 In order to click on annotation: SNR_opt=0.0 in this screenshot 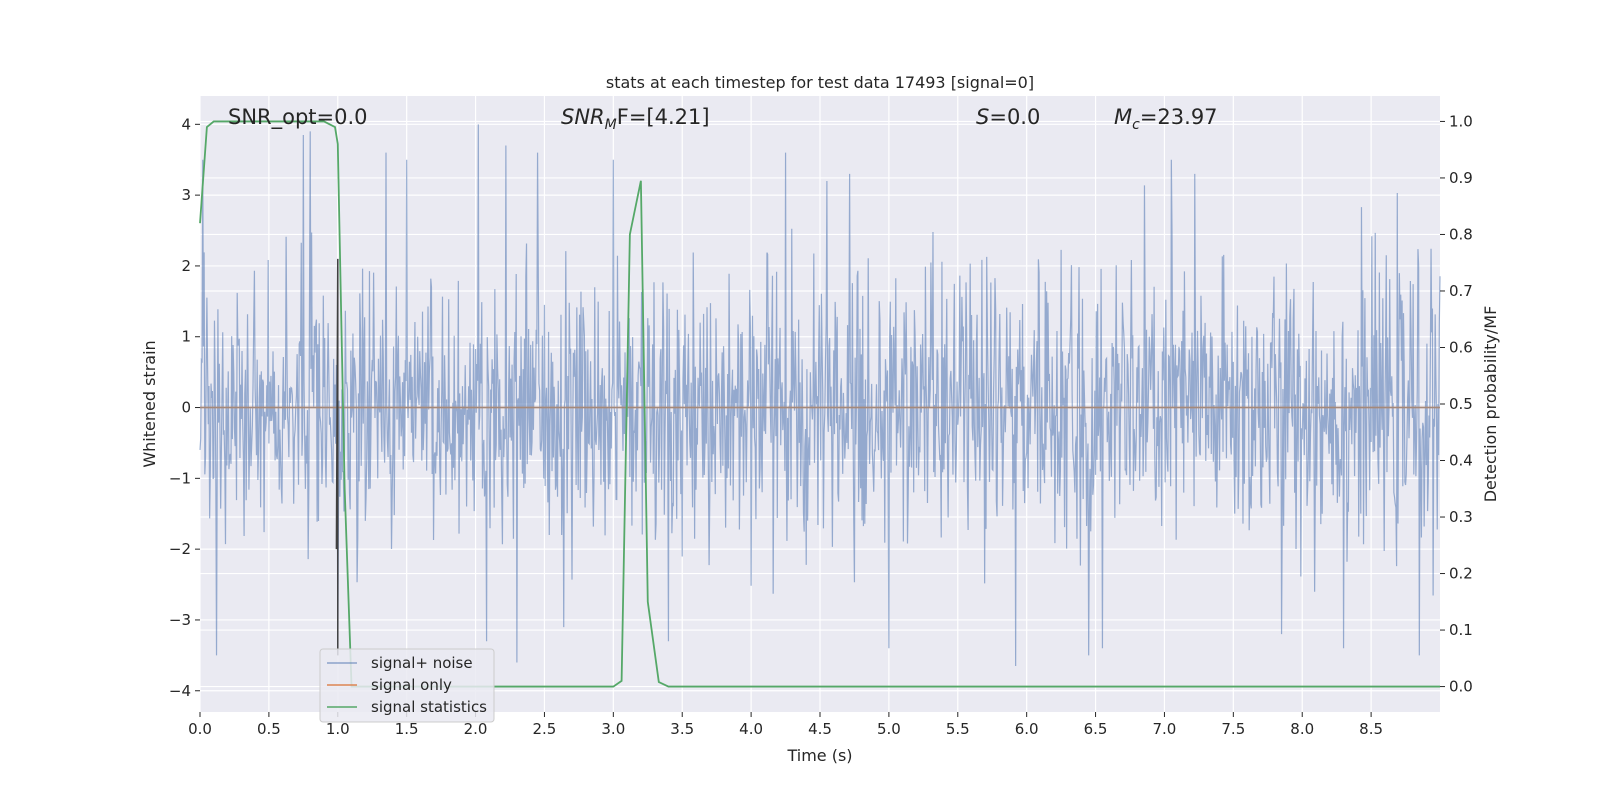, I will do `click(298, 117)`.